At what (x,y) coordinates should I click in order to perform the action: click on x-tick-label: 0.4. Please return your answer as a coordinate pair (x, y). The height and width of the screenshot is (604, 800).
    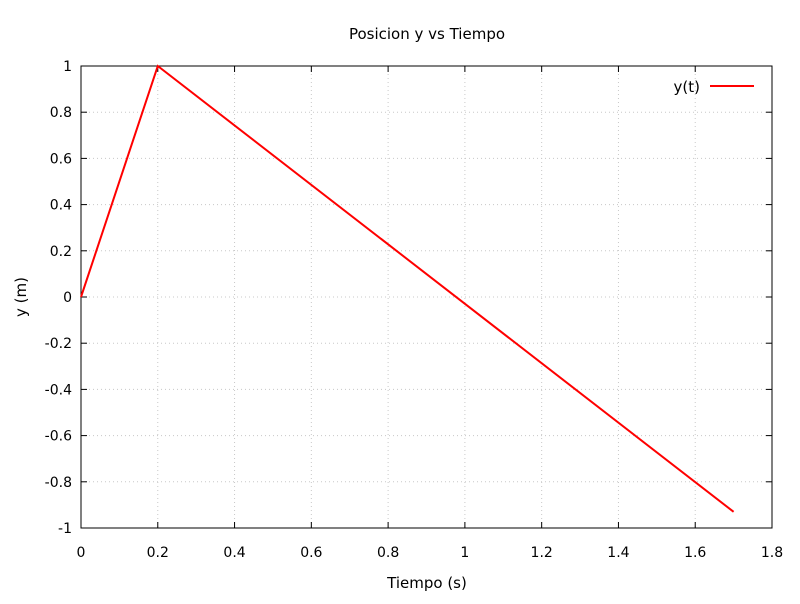
    Looking at the image, I should click on (234, 553).